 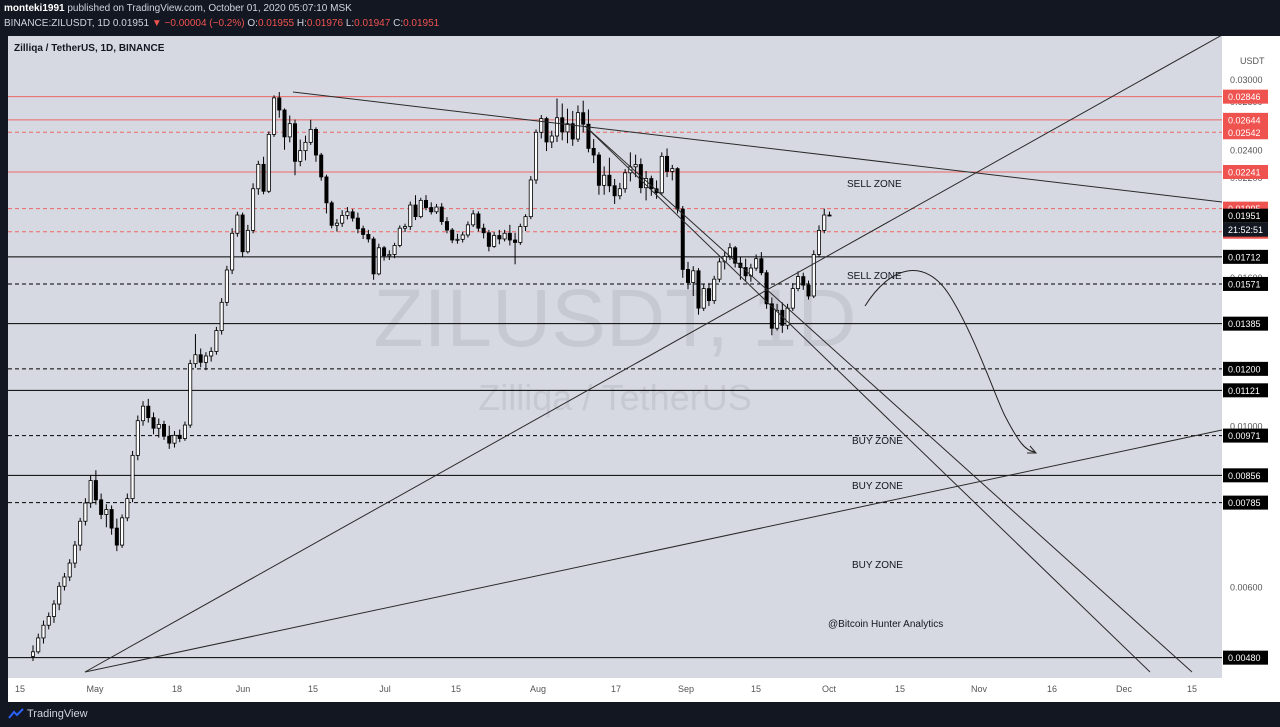 What do you see at coordinates (252, 23) in the screenshot?
I see `open-label: O:` at bounding box center [252, 23].